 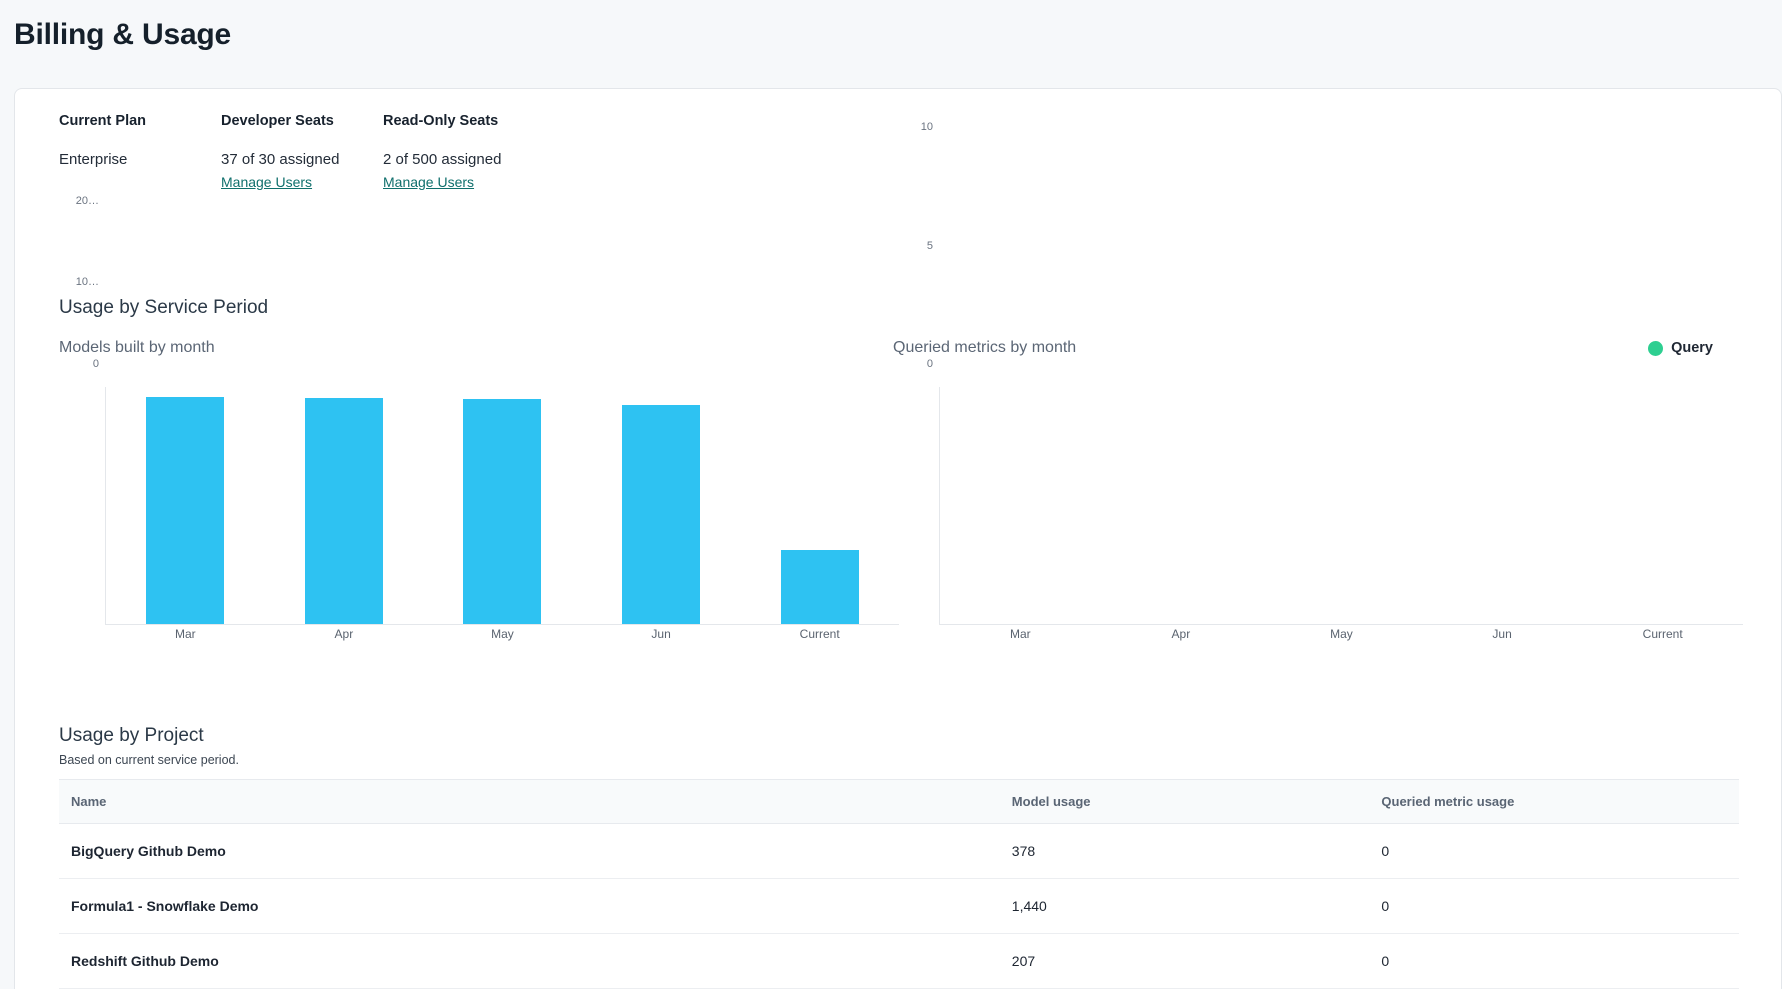 What do you see at coordinates (1184, 801) in the screenshot?
I see `column-header-model-usage: Model usage` at bounding box center [1184, 801].